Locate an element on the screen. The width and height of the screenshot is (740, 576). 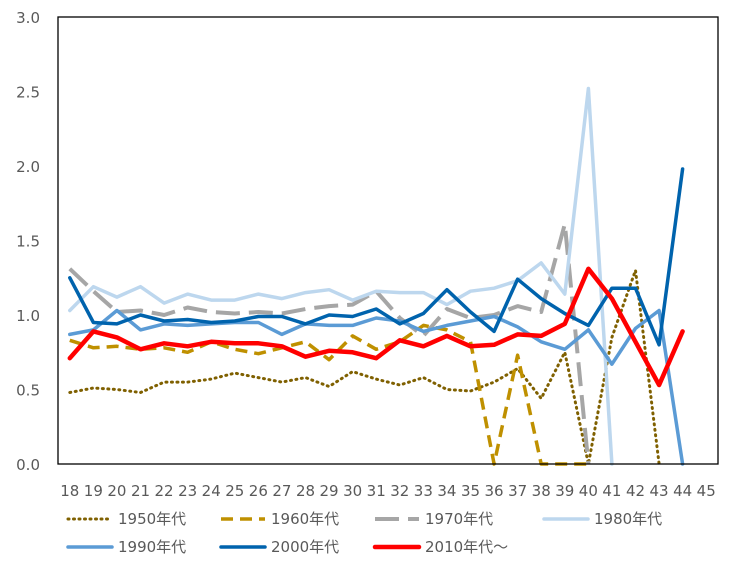
x-tick-label: 29 is located at coordinates (329, 491).